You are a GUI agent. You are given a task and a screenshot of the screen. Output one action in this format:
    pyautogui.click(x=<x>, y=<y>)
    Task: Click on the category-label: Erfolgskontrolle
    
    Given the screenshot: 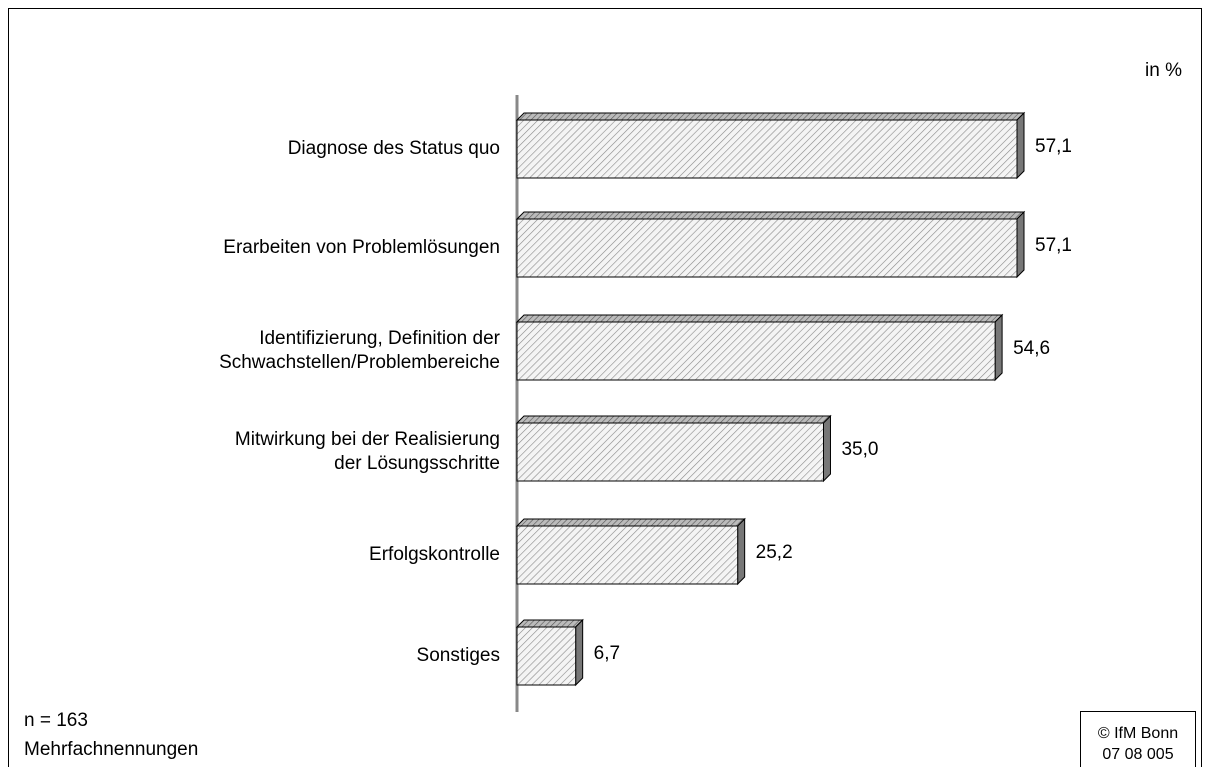 What is the action you would take?
    pyautogui.click(x=434, y=554)
    